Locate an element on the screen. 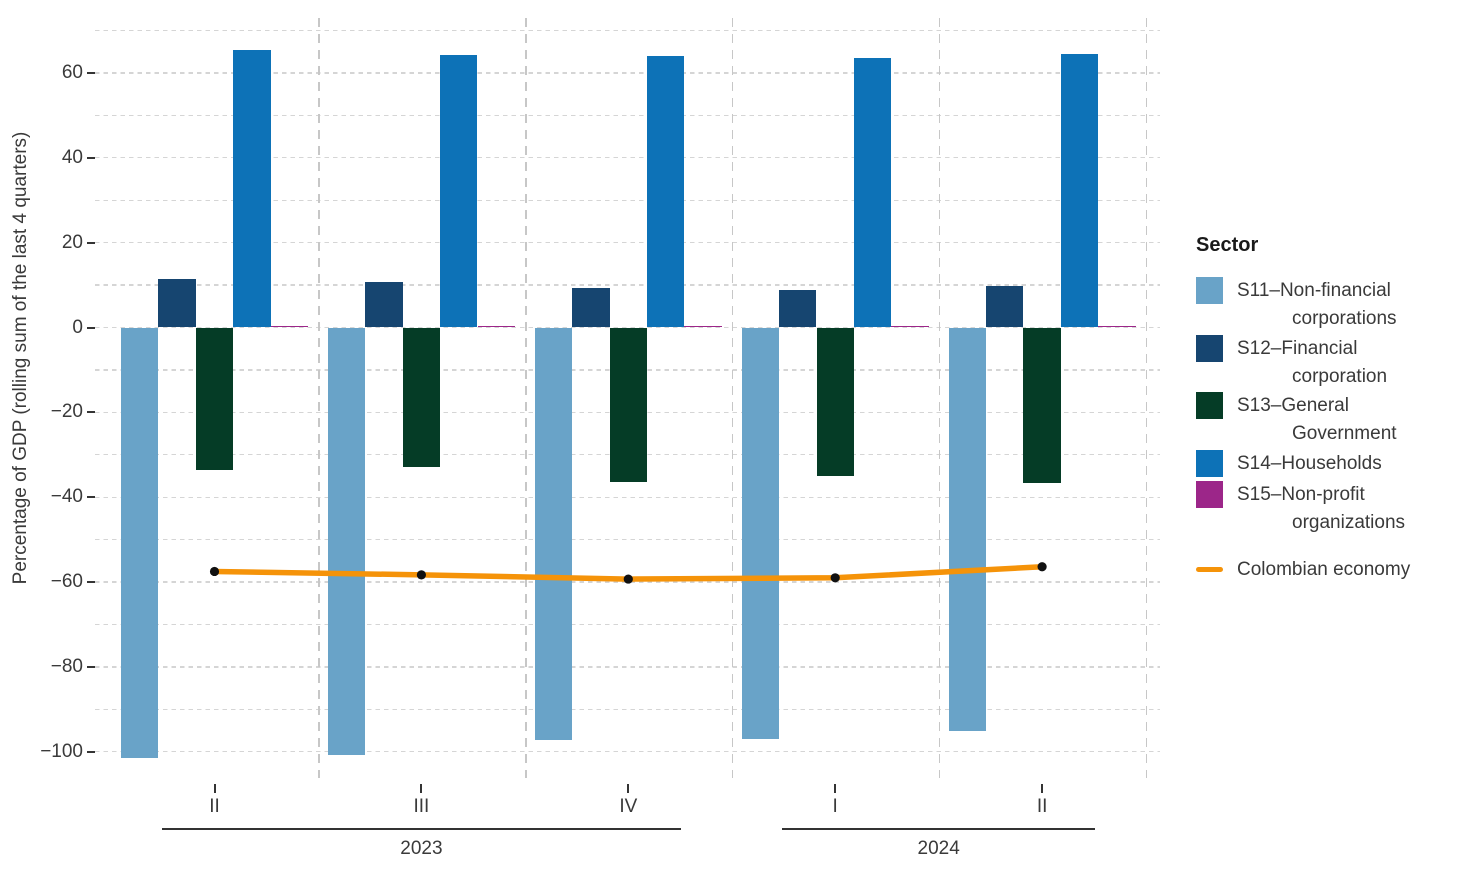 Image resolution: width=1480 pixels, height=880 pixels. legend-label-colombian-economy: Colombian economy is located at coordinates (1323, 570).